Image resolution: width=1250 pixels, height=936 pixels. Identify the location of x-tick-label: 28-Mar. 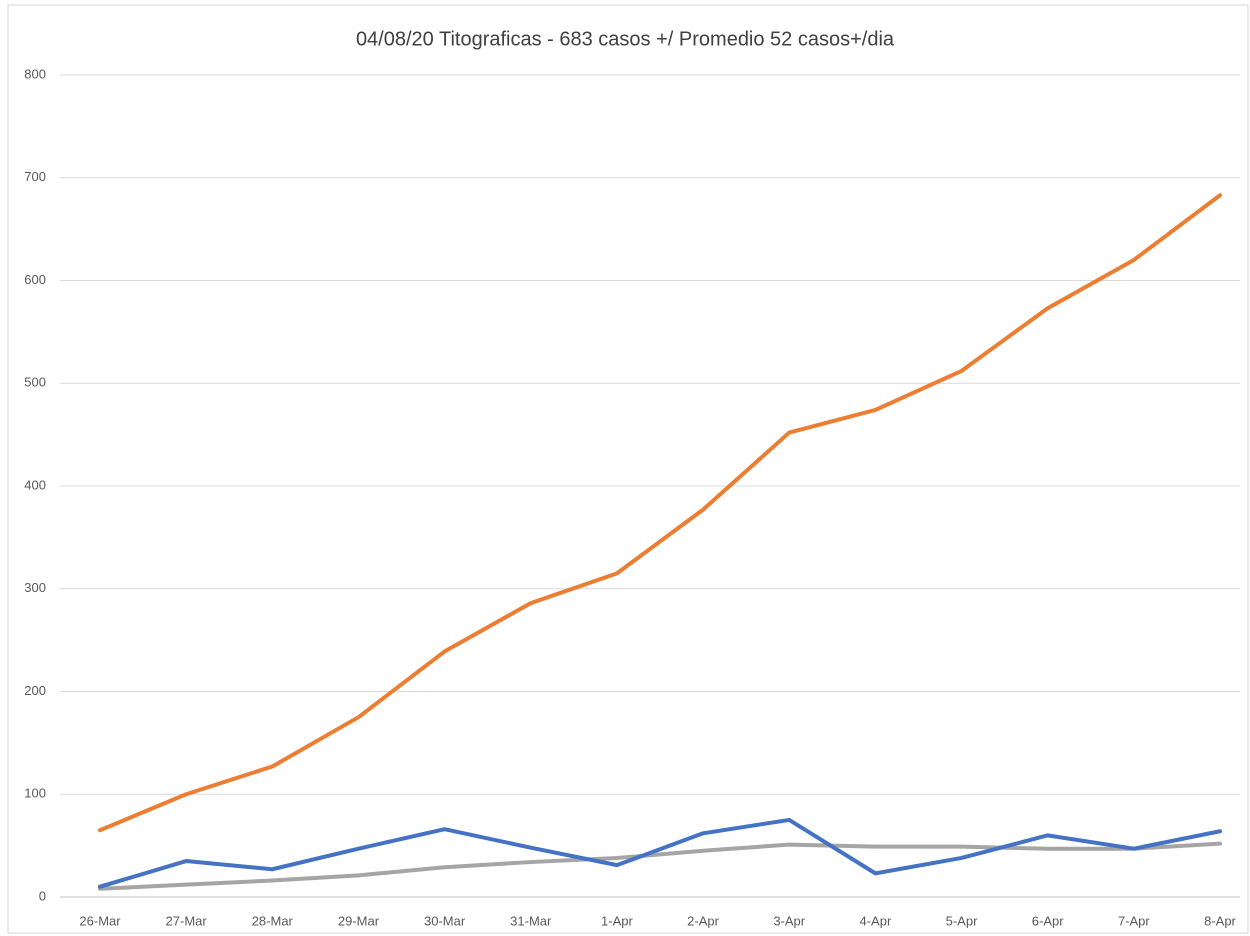
(273, 920).